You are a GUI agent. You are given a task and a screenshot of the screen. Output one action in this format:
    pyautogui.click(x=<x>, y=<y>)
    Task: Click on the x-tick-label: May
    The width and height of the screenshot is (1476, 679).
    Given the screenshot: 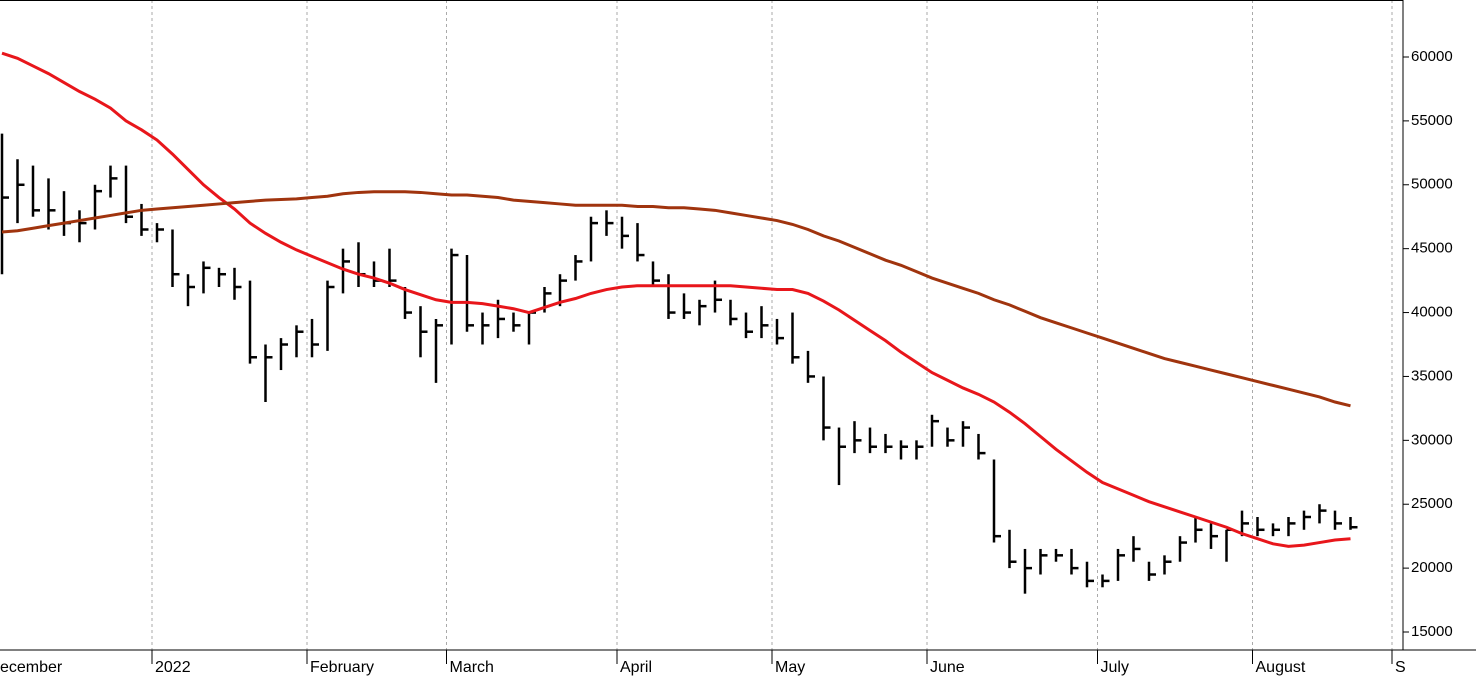 What is the action you would take?
    pyautogui.click(x=790, y=667)
    